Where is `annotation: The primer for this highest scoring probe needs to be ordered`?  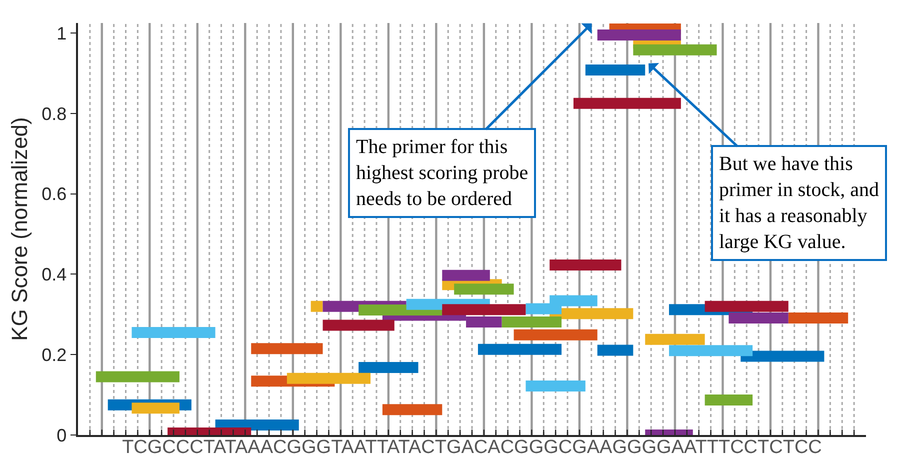
annotation: The primer for this highest scoring probe needs to be ordered is located at coordinates (442, 173).